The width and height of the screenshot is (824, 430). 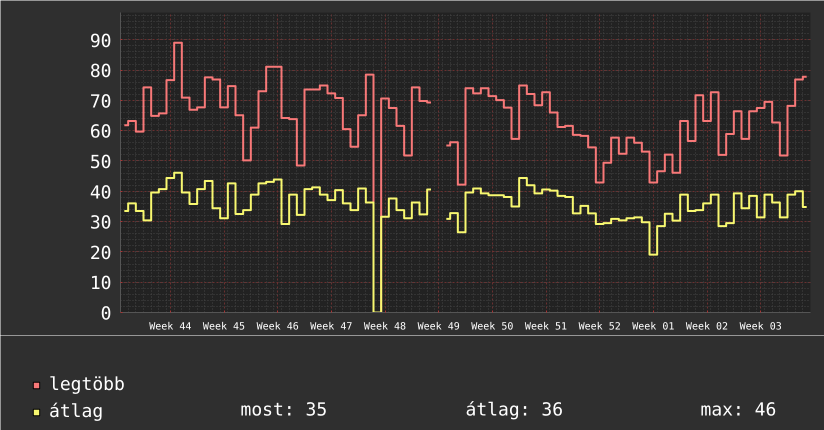 I want to click on x-tick-label: Week 48, so click(x=385, y=327).